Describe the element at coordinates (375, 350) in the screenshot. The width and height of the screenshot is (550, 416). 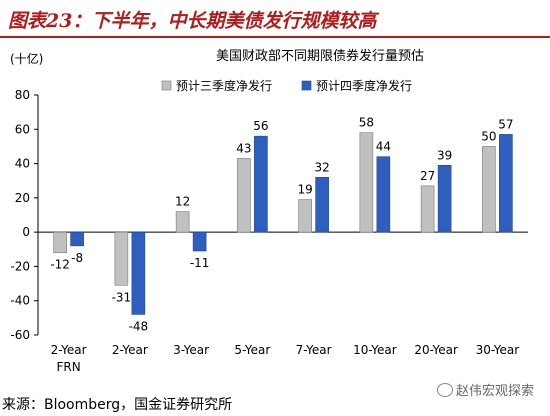
I see `x-tick-label: 10-Year` at that location.